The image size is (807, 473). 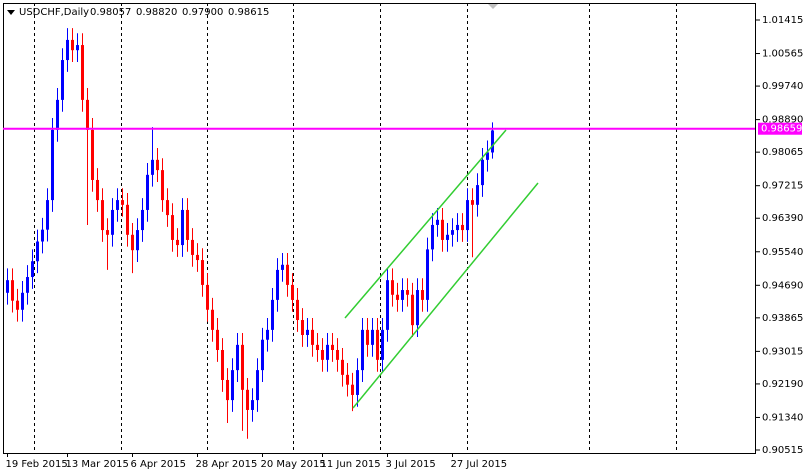 I want to click on y-tick-label: 0.96390, so click(x=782, y=218).